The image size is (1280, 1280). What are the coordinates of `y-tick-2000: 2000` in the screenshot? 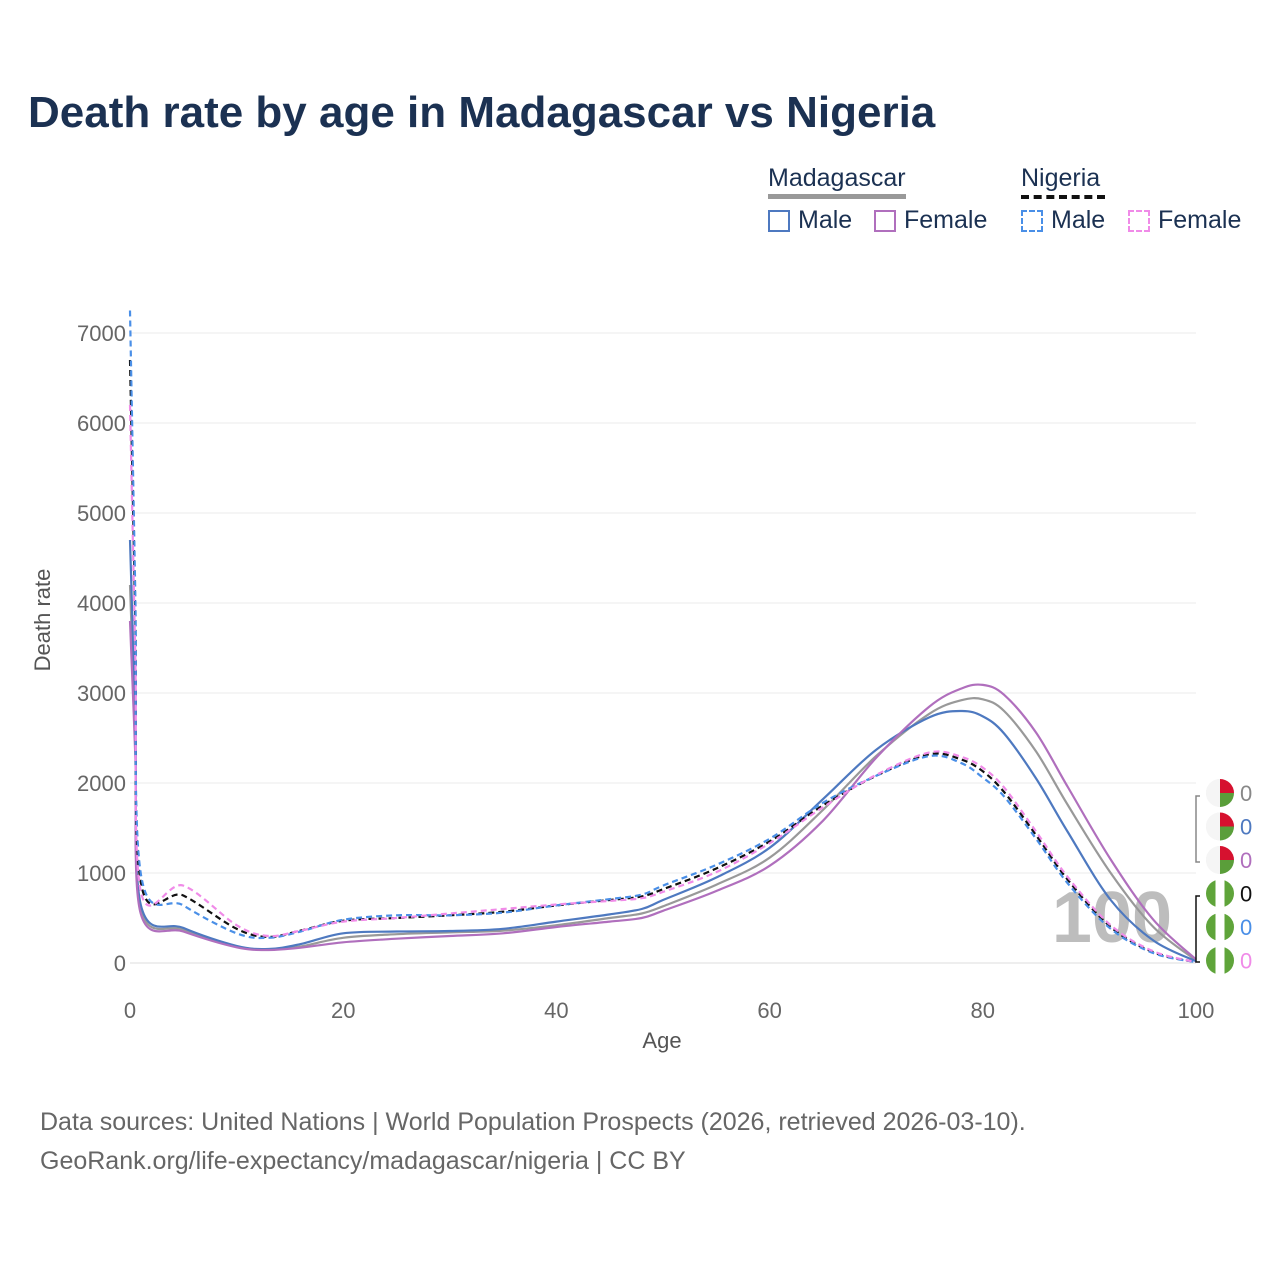 It's located at (101, 783).